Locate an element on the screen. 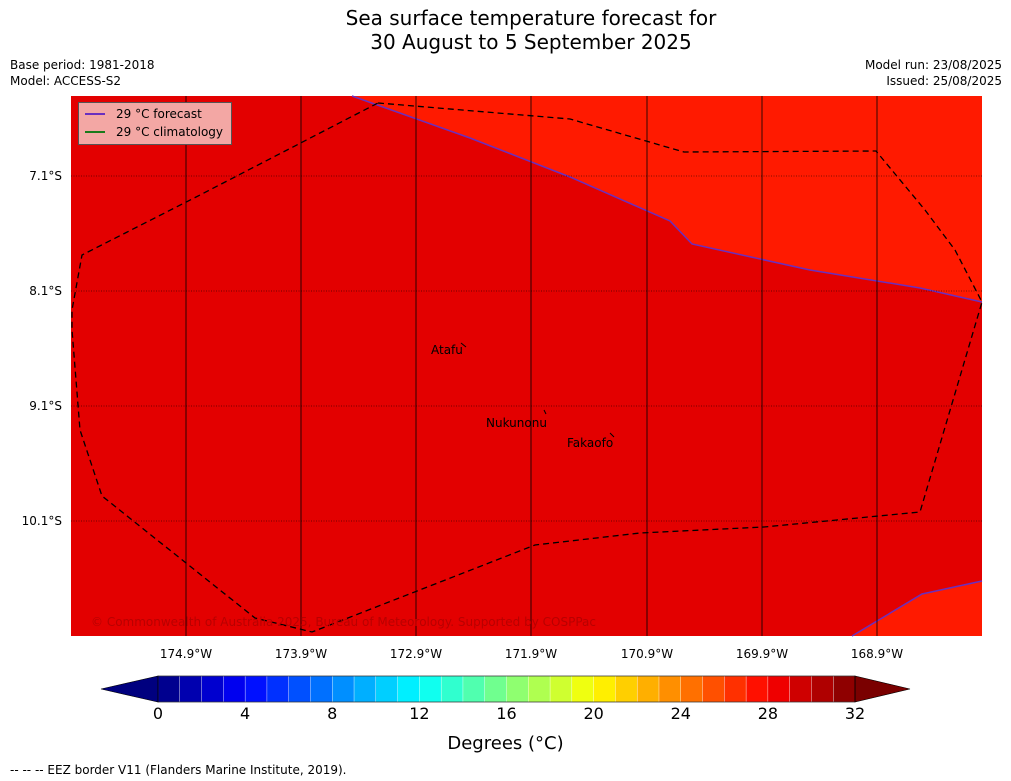 This screenshot has height=781, width=1011. legend-forecast: 29 °C forecast is located at coordinates (143, 114).